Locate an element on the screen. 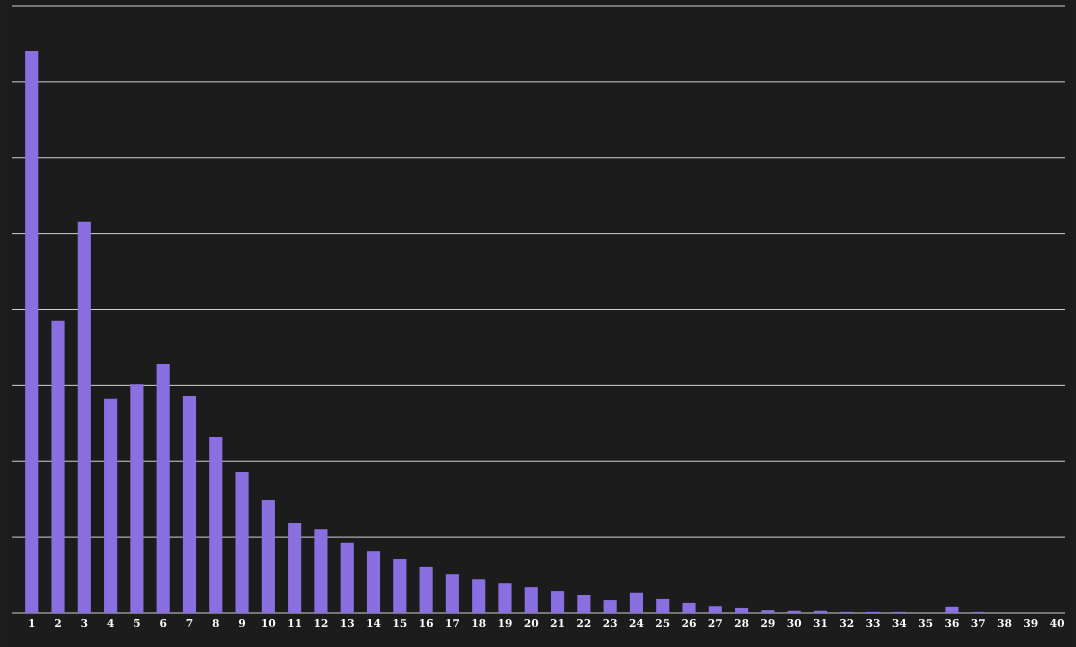  x-tick-label: 23 is located at coordinates (610, 623).